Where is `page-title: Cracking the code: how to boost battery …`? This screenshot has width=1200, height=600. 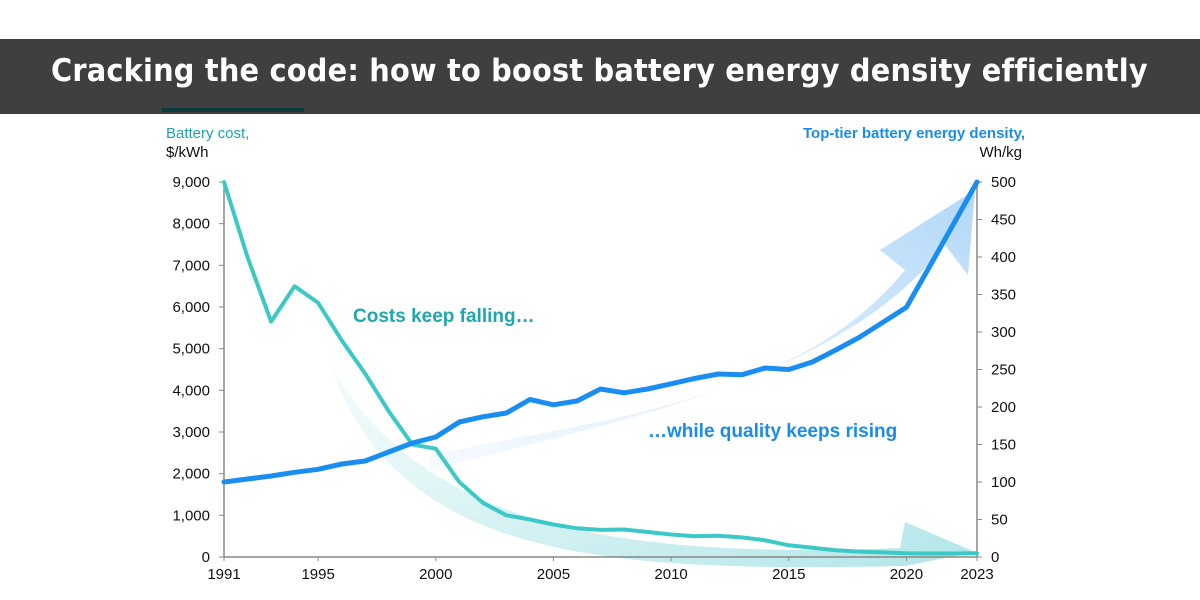 page-title: Cracking the code: how to boost battery … is located at coordinates (599, 71).